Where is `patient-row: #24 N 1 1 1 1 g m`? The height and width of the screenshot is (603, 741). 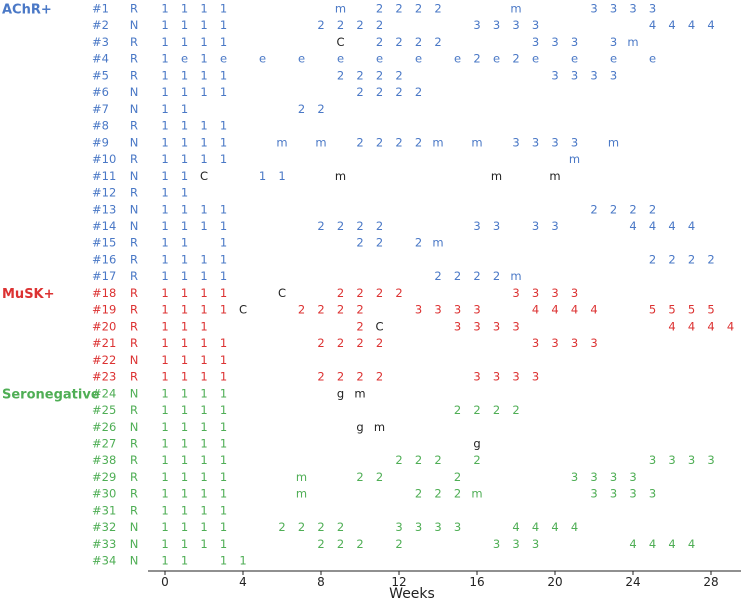 patient-row: #24 N 1 1 1 1 g m is located at coordinates (229, 393).